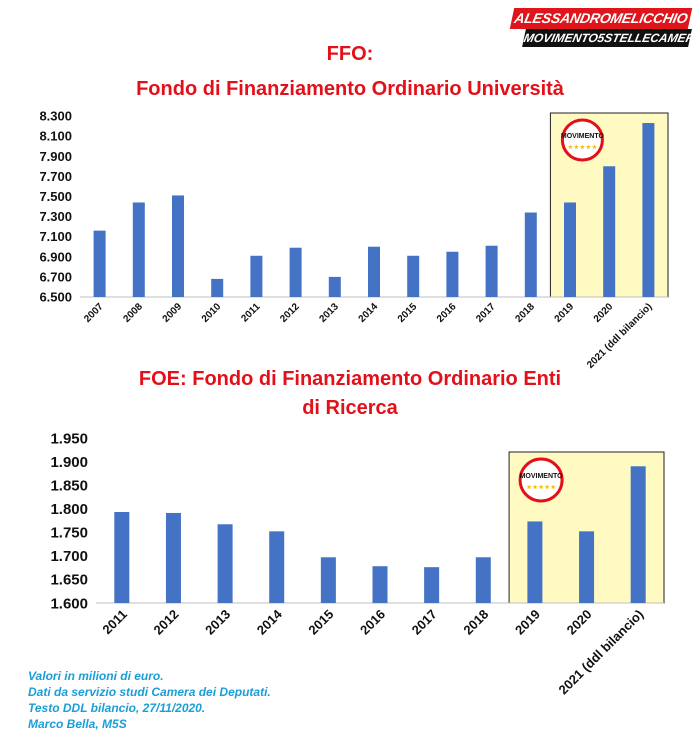 This screenshot has height=737, width=700. I want to click on y-tick-label: 7.100, so click(55, 236).